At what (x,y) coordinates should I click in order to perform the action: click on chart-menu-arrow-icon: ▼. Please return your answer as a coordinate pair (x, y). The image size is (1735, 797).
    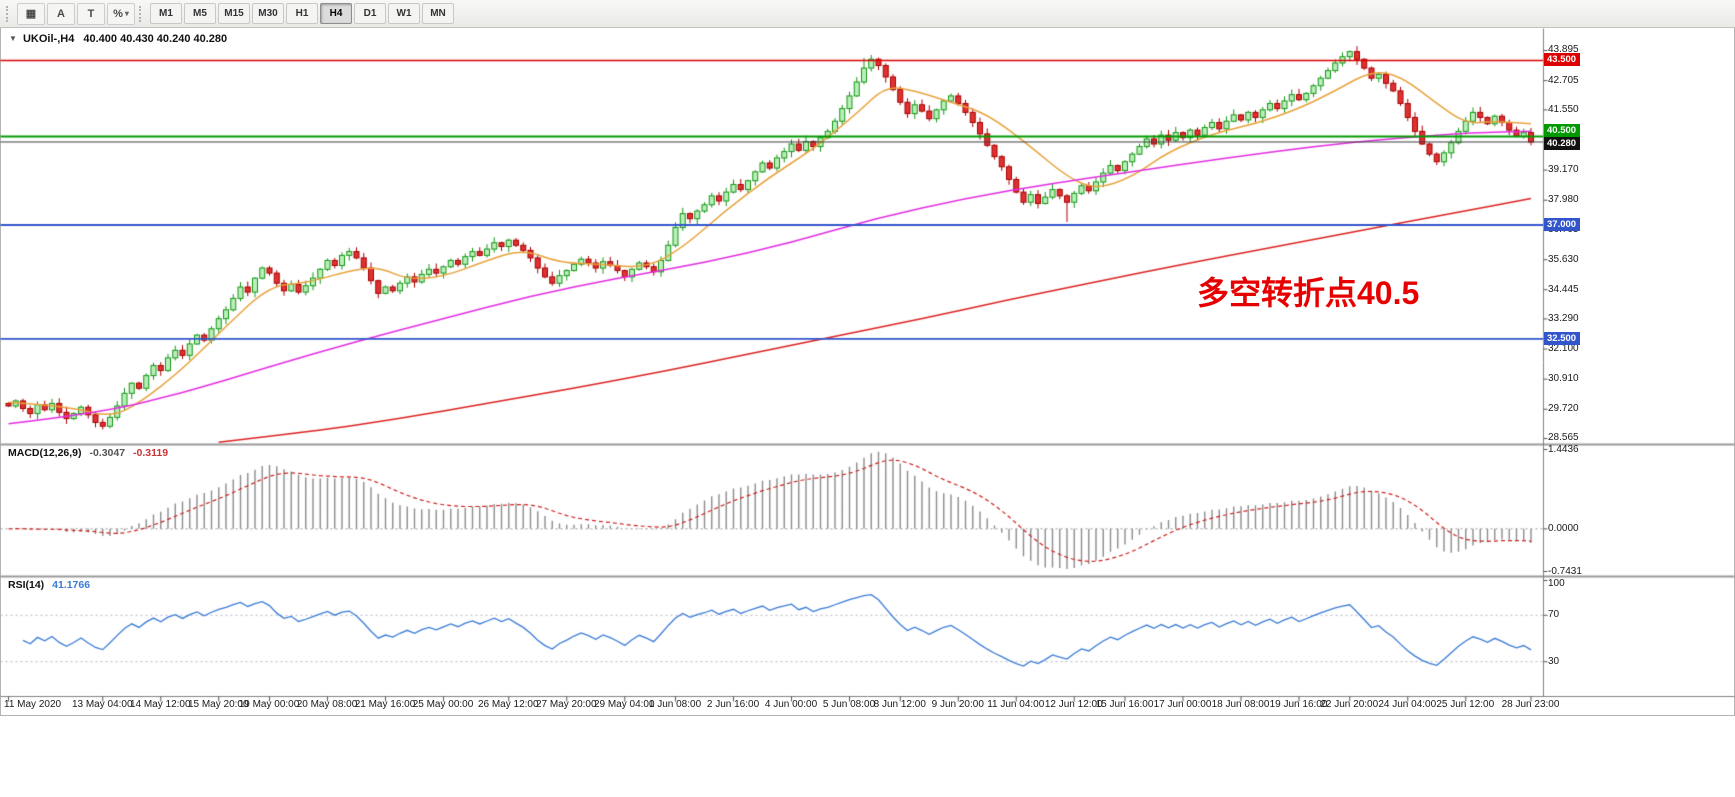
    Looking at the image, I should click on (13, 38).